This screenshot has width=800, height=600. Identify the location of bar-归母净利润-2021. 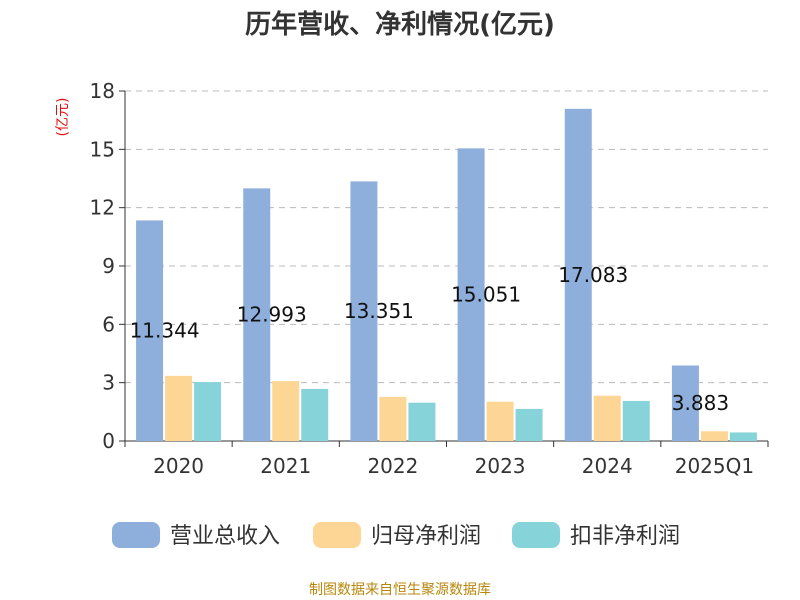
(286, 411).